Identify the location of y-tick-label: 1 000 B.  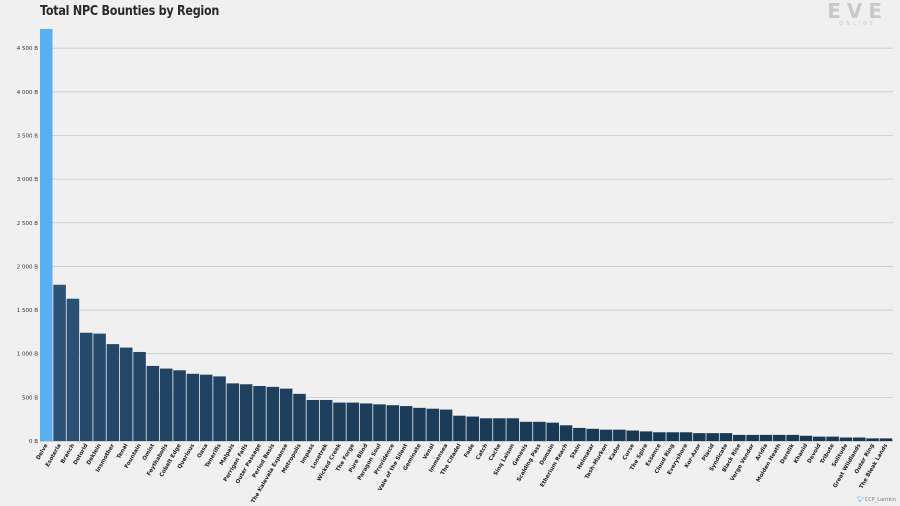
(27, 355).